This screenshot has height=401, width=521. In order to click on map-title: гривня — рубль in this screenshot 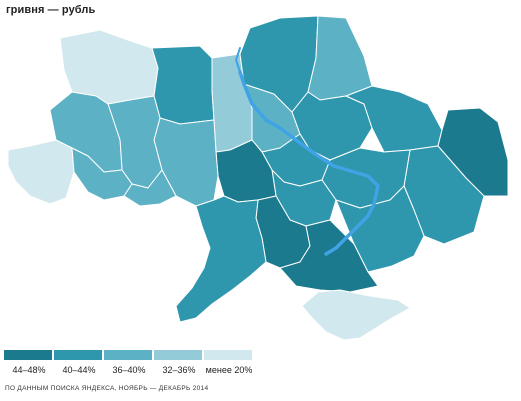, I will do `click(51, 10)`.